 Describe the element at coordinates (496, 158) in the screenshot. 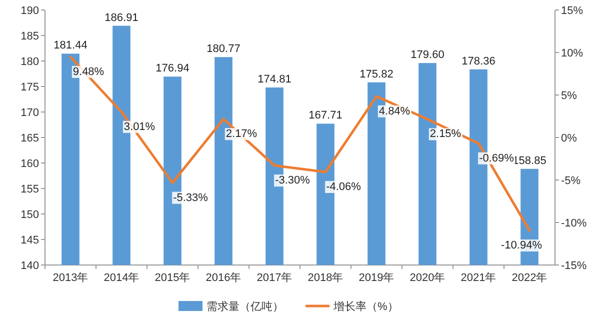

I see `data-label: -0.69%` at that location.